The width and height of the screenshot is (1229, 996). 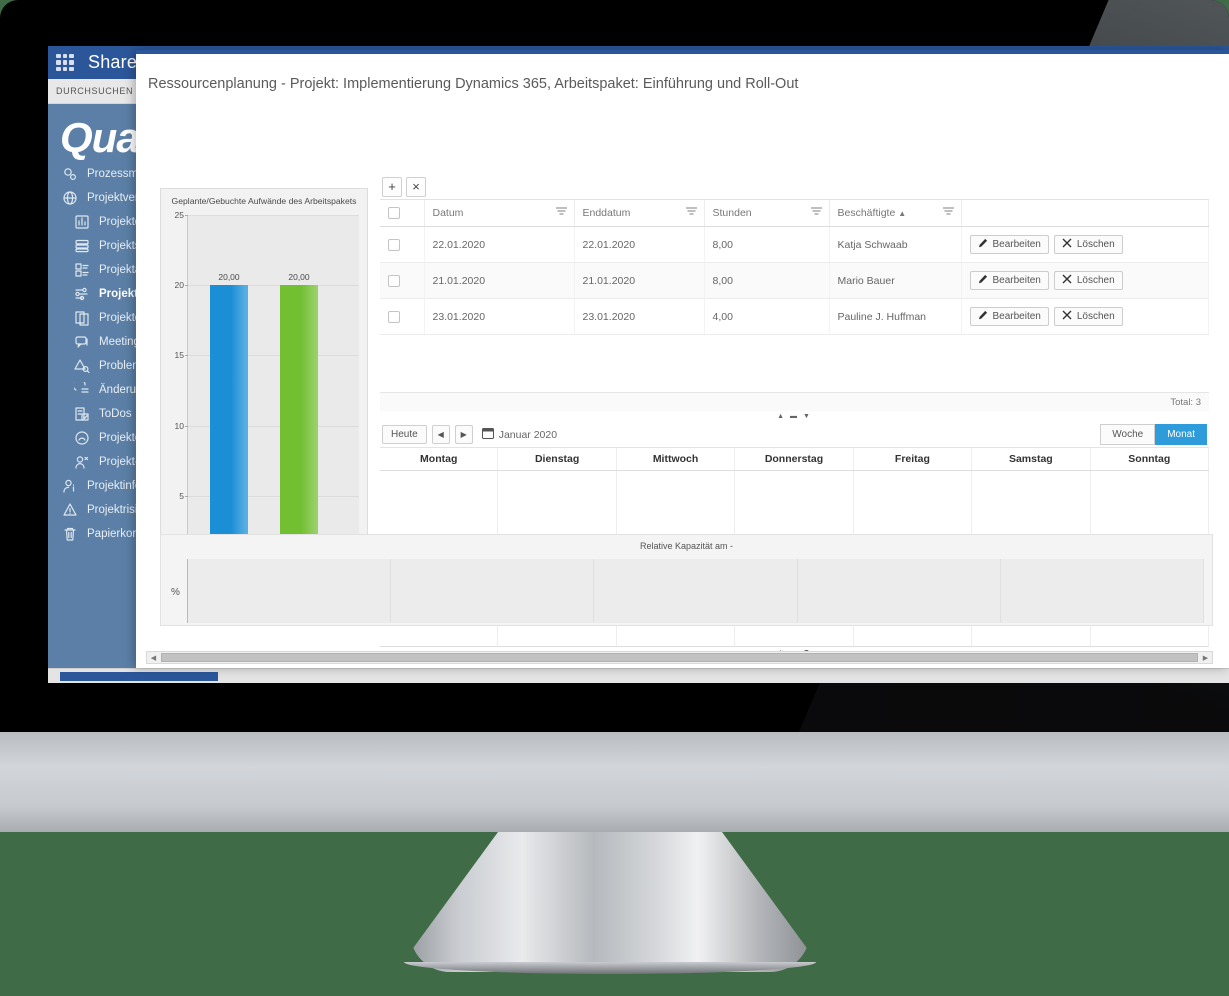 I want to click on row-select-cell, so click(x=402, y=244).